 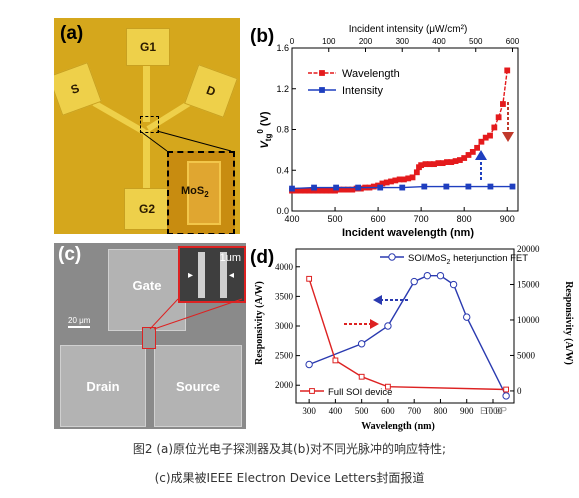 I want to click on mos2-zoom-inset: MoS2, so click(x=201, y=192).